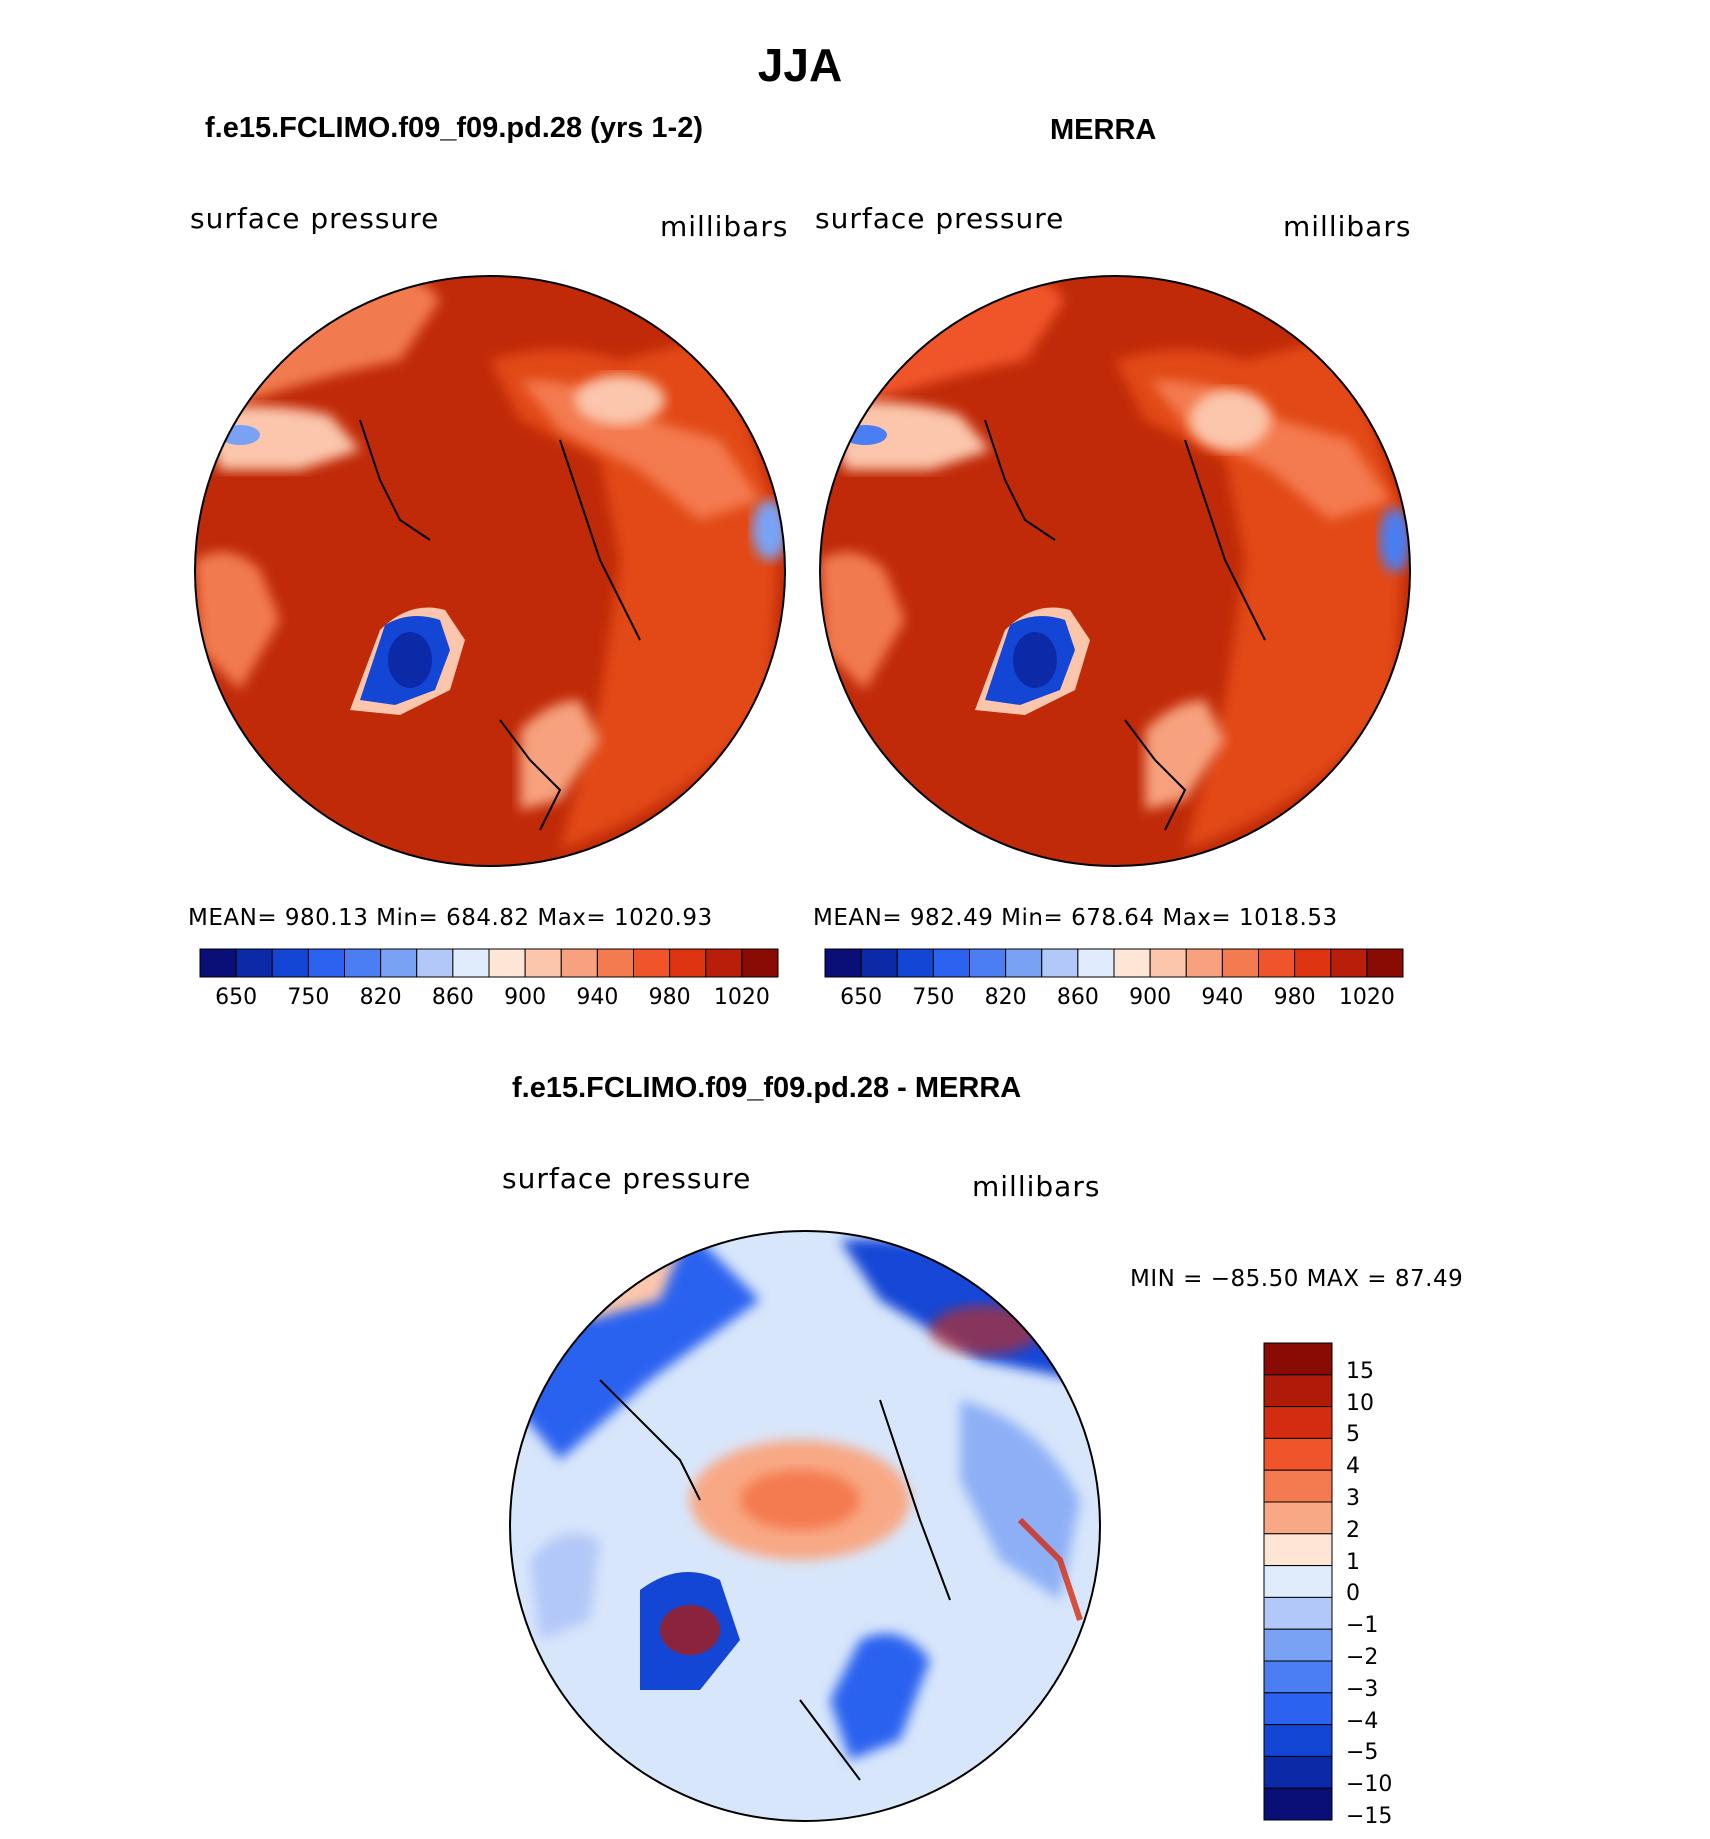 This screenshot has height=1839, width=1710. What do you see at coordinates (490, 571) in the screenshot?
I see `map-model` at bounding box center [490, 571].